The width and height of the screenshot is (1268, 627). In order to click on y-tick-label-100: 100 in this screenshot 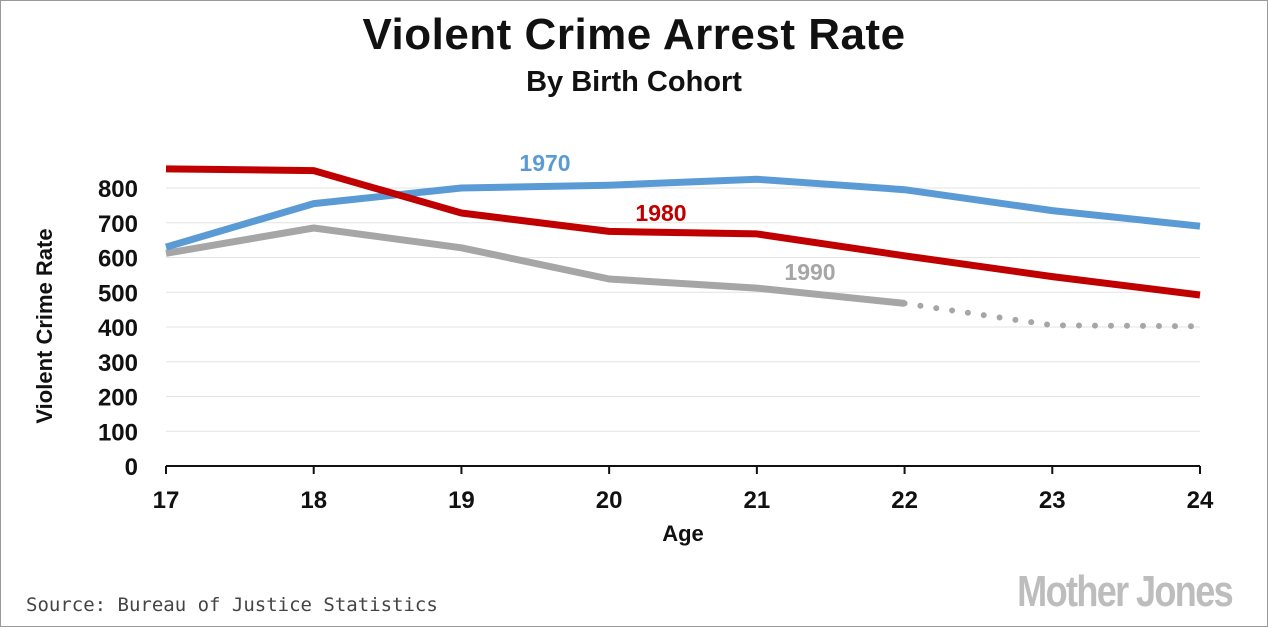, I will do `click(118, 432)`.